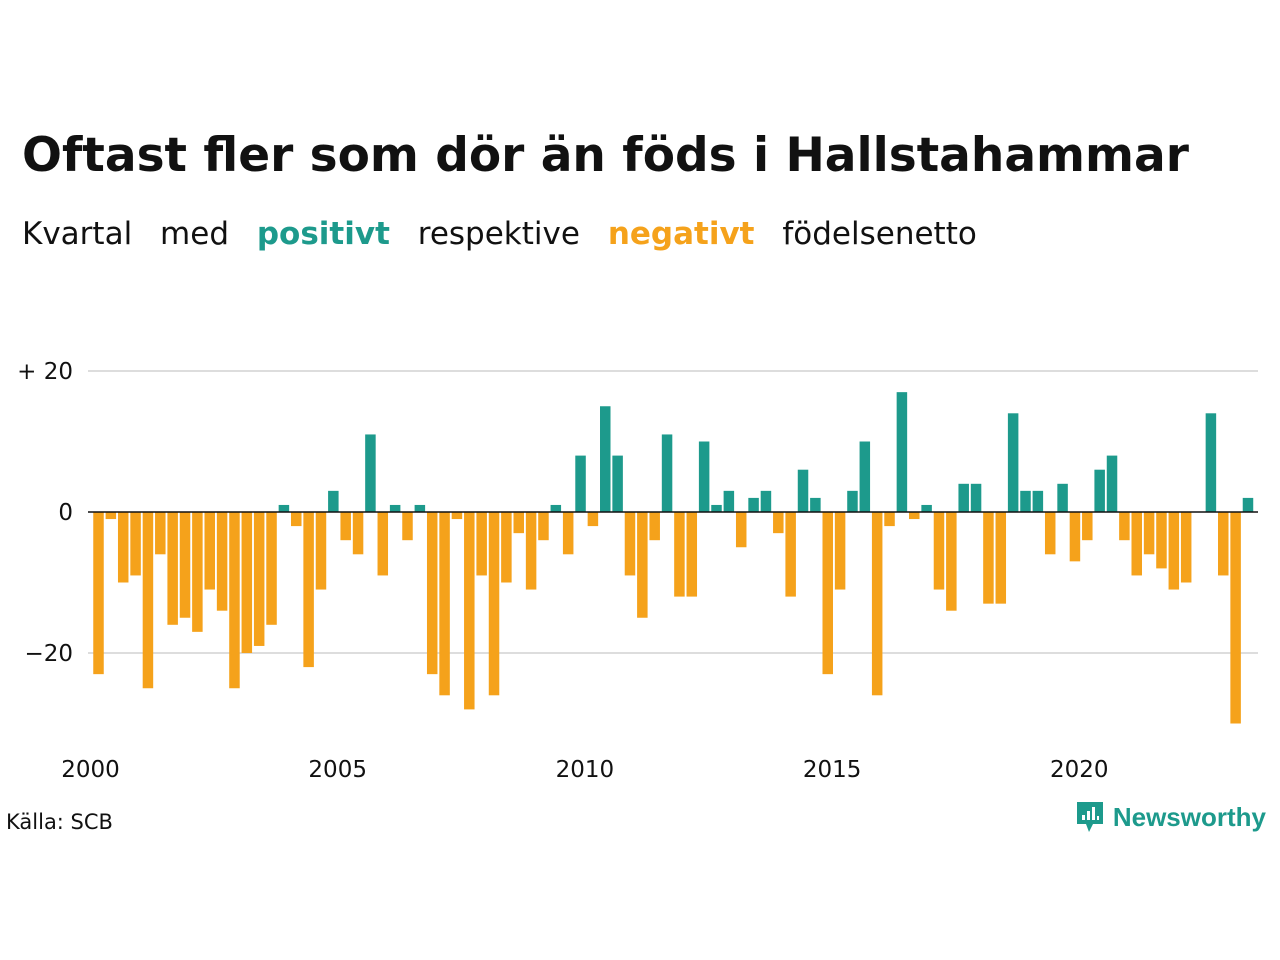 The height and width of the screenshot is (960, 1280). What do you see at coordinates (48, 654) in the screenshot?
I see `y-tick-label: −20` at bounding box center [48, 654].